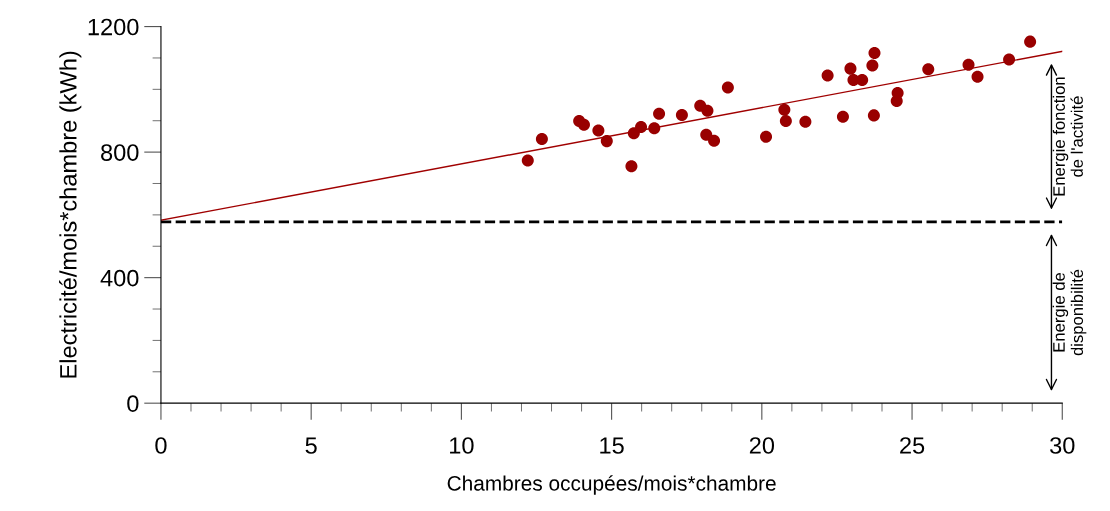  Describe the element at coordinates (1067, 136) in the screenshot. I see `annotation: Energie fonction de l'activité` at that location.